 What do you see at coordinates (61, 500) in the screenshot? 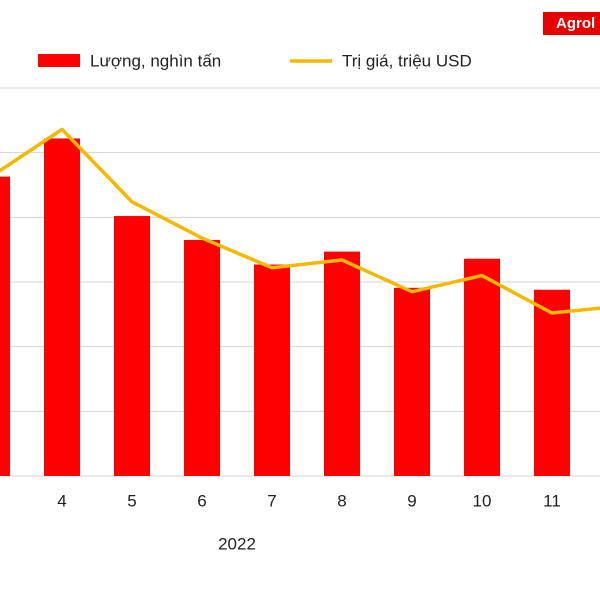
I see `x-tick-label: 4` at bounding box center [61, 500].